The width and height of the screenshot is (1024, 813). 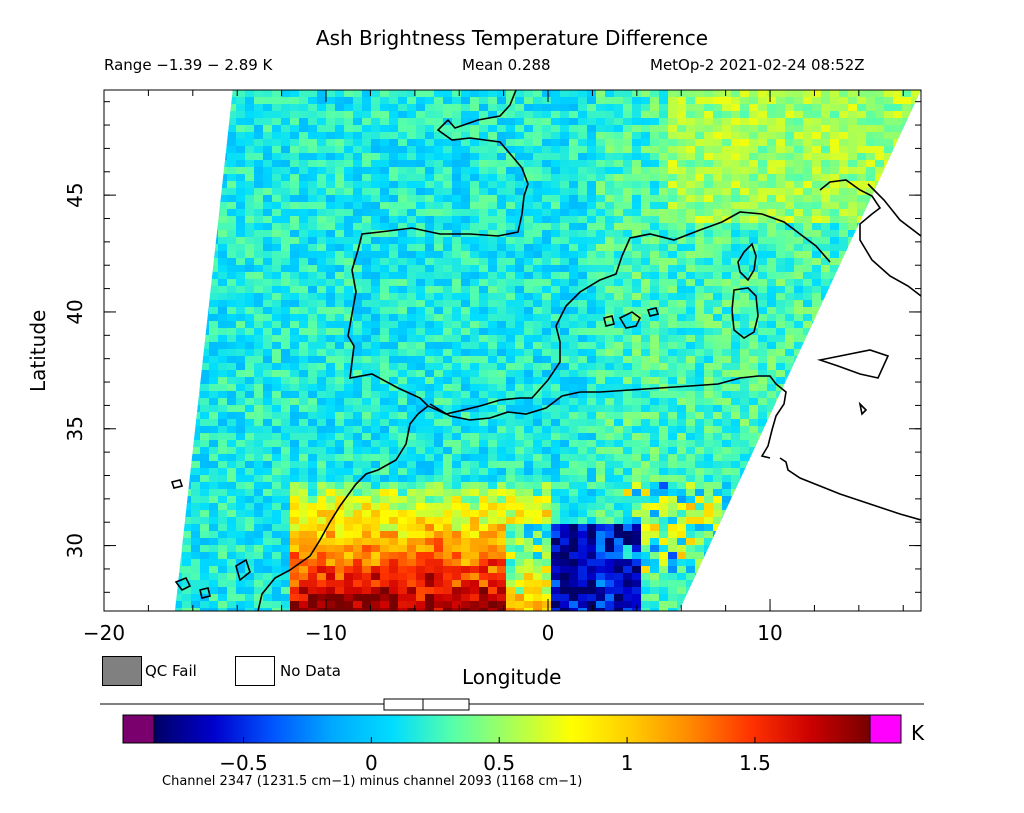 I want to click on x-tick-label: 0, so click(x=548, y=633).